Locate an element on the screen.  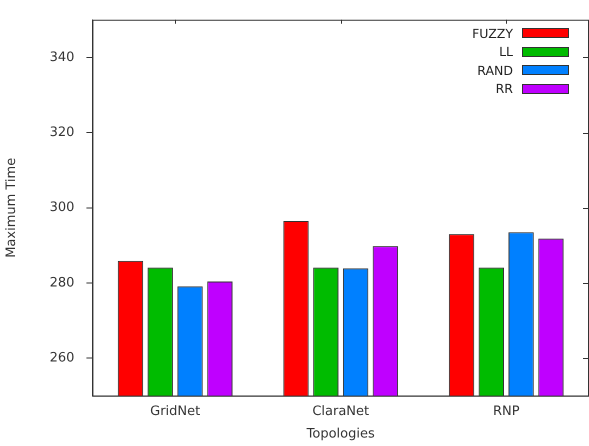
x-tick-label: GridNet is located at coordinates (175, 411).